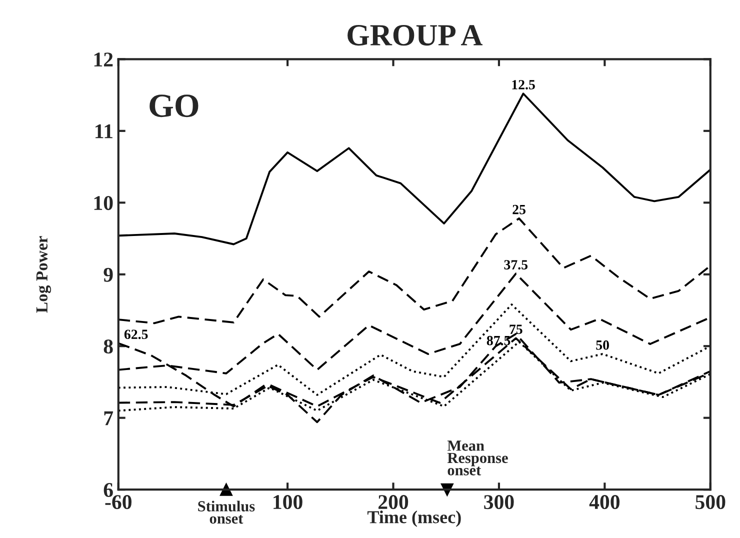 The height and width of the screenshot is (538, 740). Describe the element at coordinates (516, 329) in the screenshot. I see `series-label: 75` at that location.